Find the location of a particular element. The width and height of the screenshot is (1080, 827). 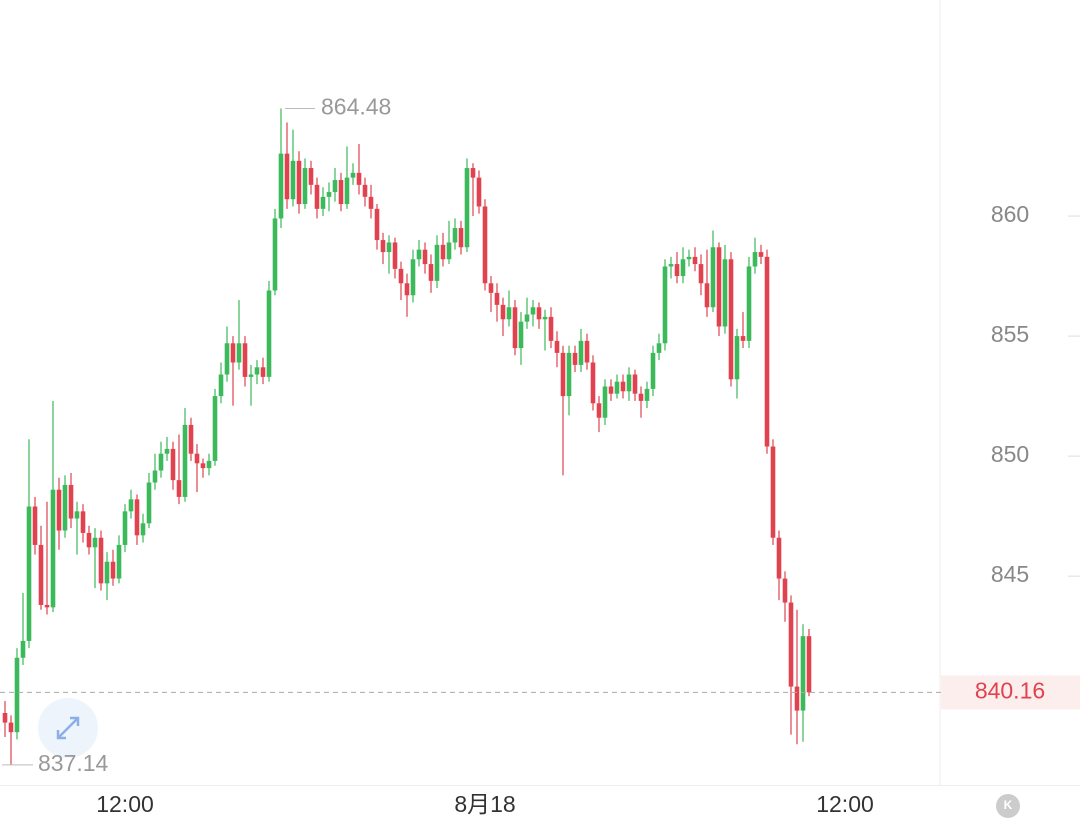

k-button: K is located at coordinates (1008, 806).